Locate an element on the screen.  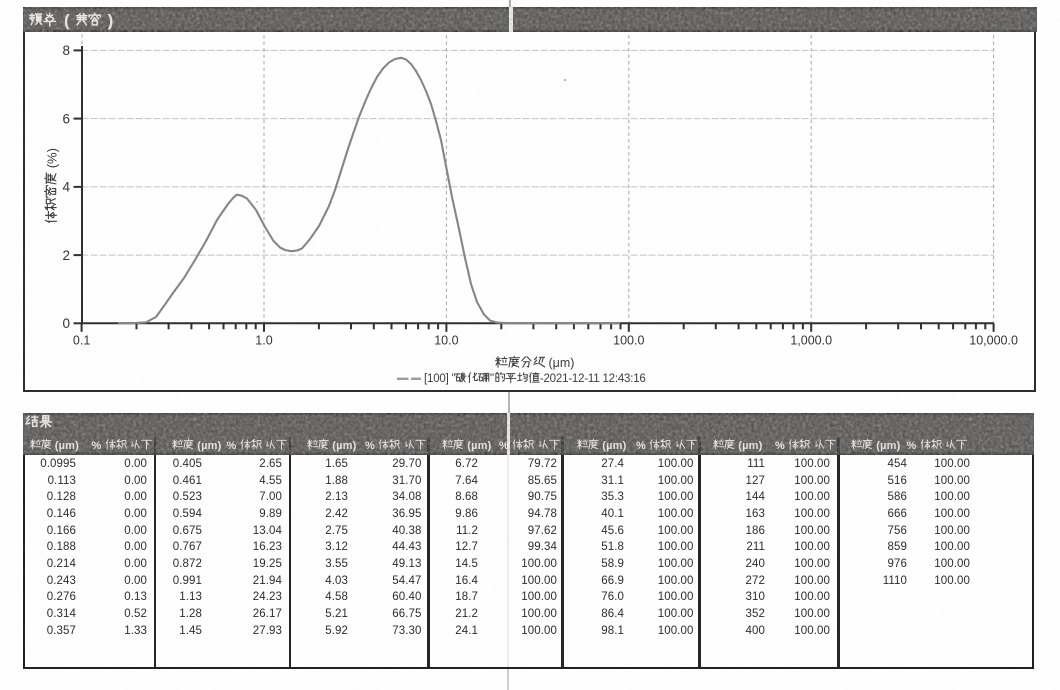
svg-text: 8 is located at coordinates (66, 50).